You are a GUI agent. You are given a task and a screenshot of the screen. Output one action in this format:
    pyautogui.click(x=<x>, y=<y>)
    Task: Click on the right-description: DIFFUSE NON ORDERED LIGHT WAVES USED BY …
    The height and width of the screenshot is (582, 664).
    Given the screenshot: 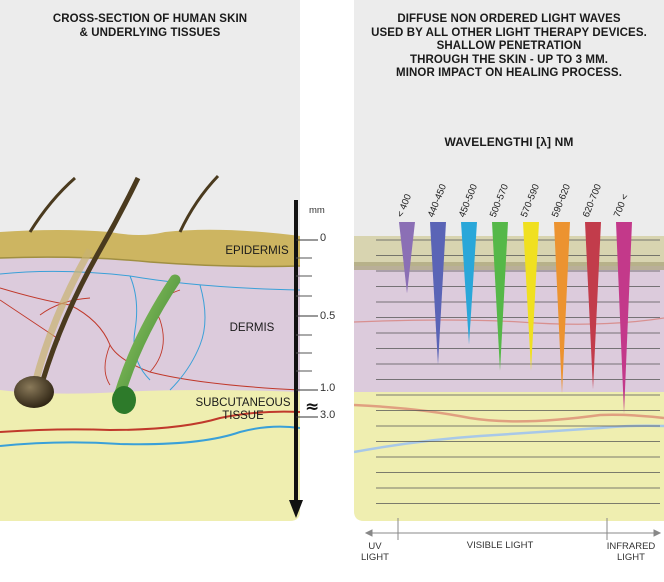 What is the action you would take?
    pyautogui.click(x=509, y=47)
    